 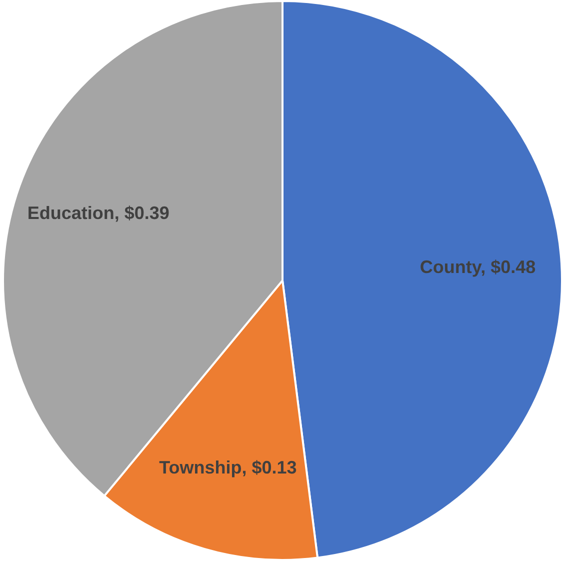 I want to click on slice-label: Education, $0.39, so click(x=98, y=213).